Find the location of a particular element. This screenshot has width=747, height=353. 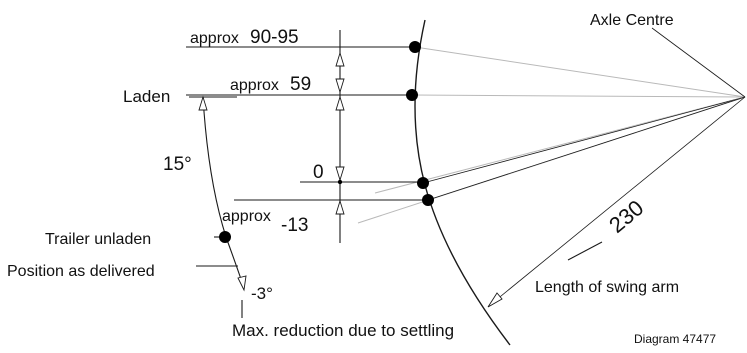

label-angle-15: 15° is located at coordinates (177, 164).